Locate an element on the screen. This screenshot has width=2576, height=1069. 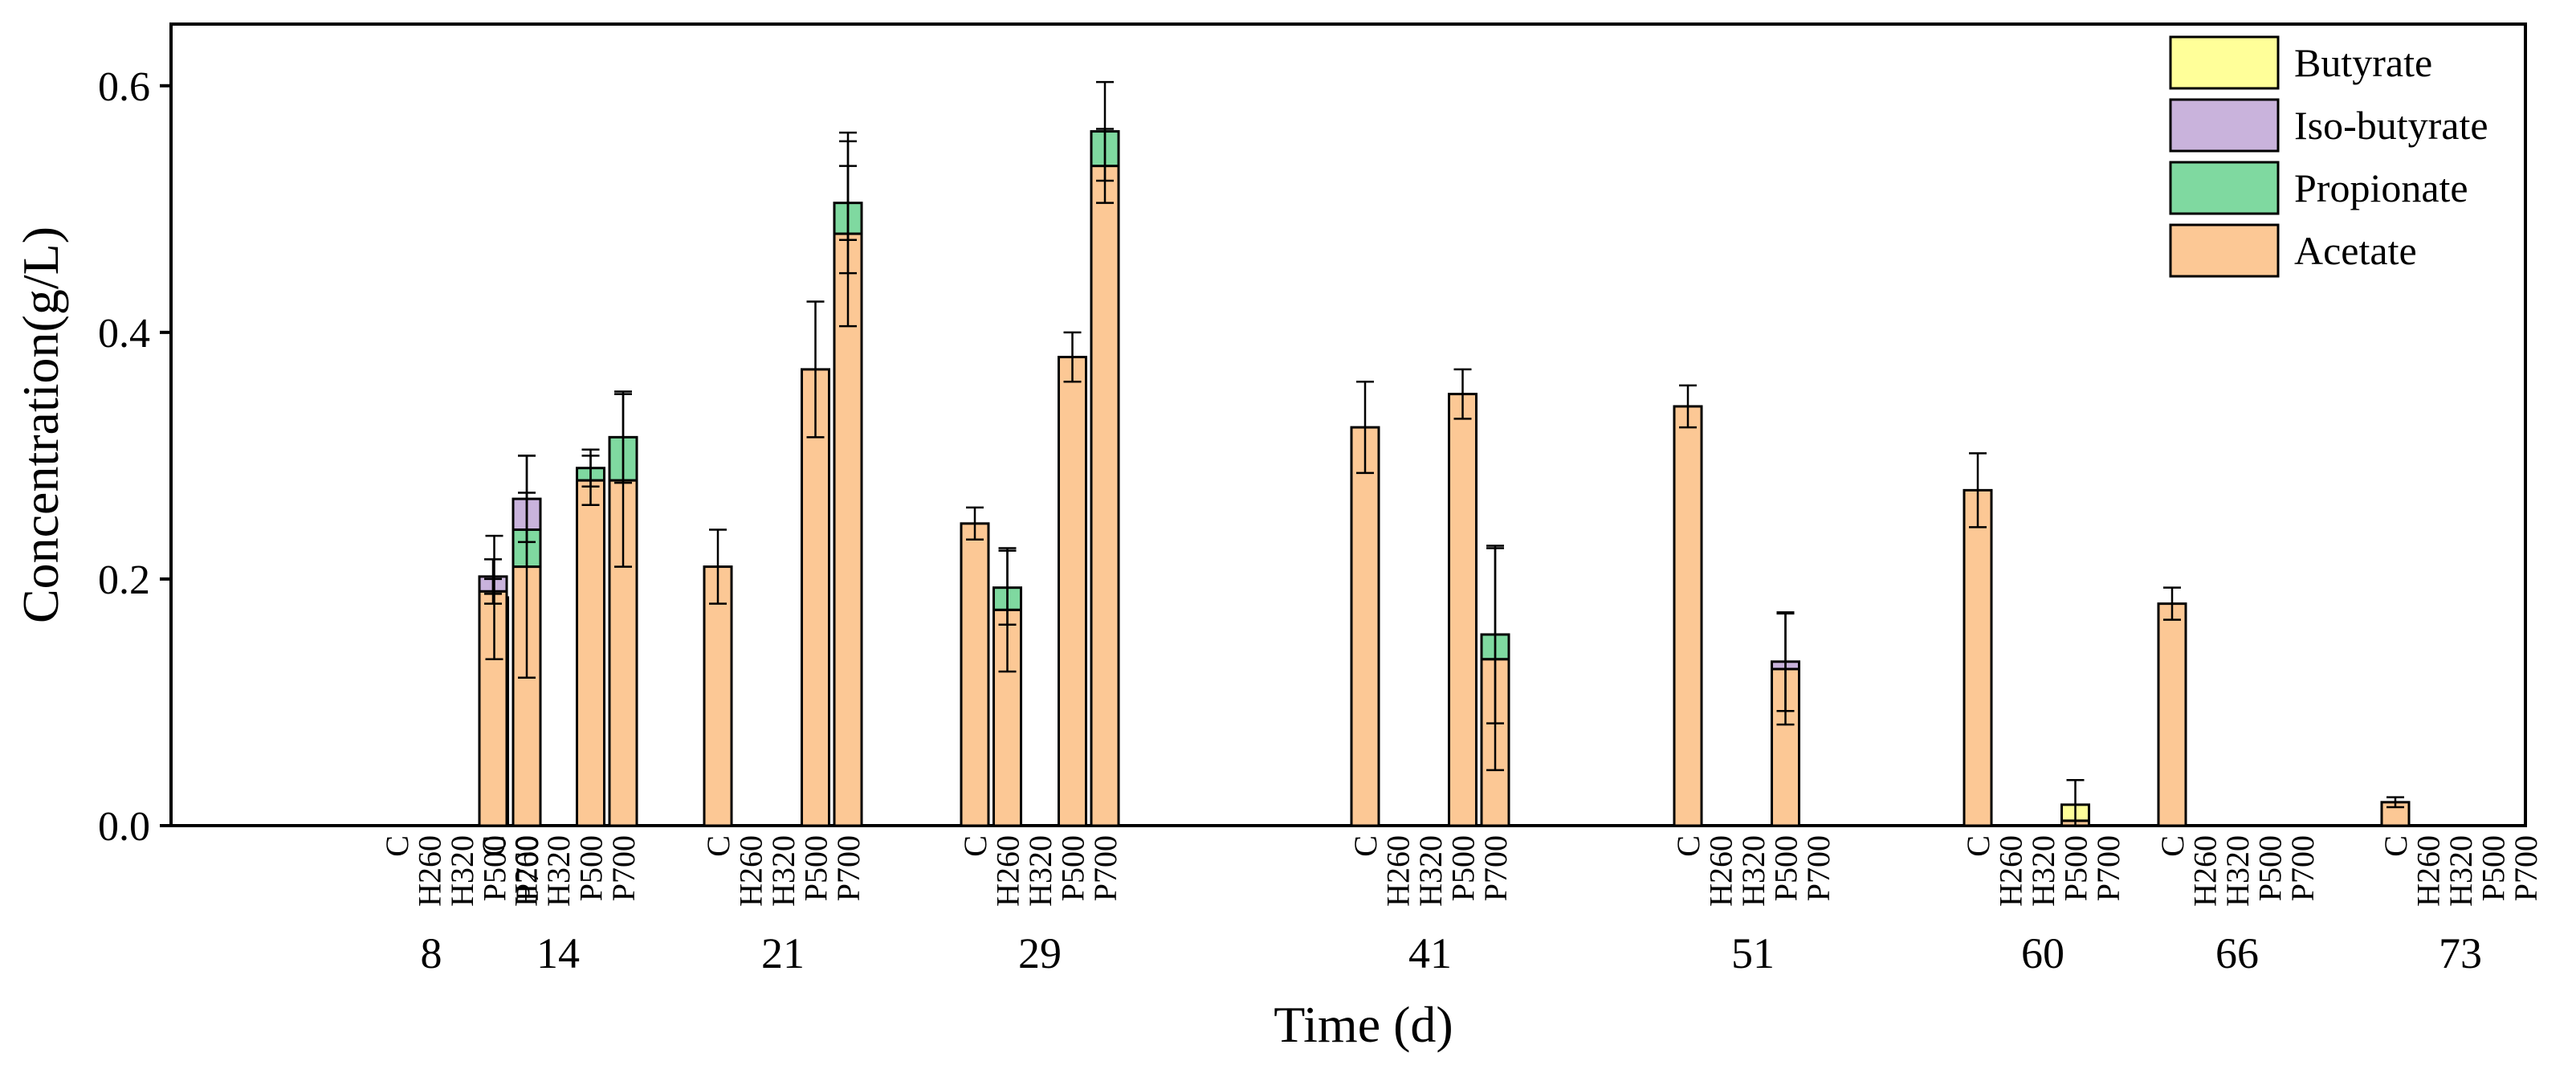
x-day-label: 21 is located at coordinates (783, 953).